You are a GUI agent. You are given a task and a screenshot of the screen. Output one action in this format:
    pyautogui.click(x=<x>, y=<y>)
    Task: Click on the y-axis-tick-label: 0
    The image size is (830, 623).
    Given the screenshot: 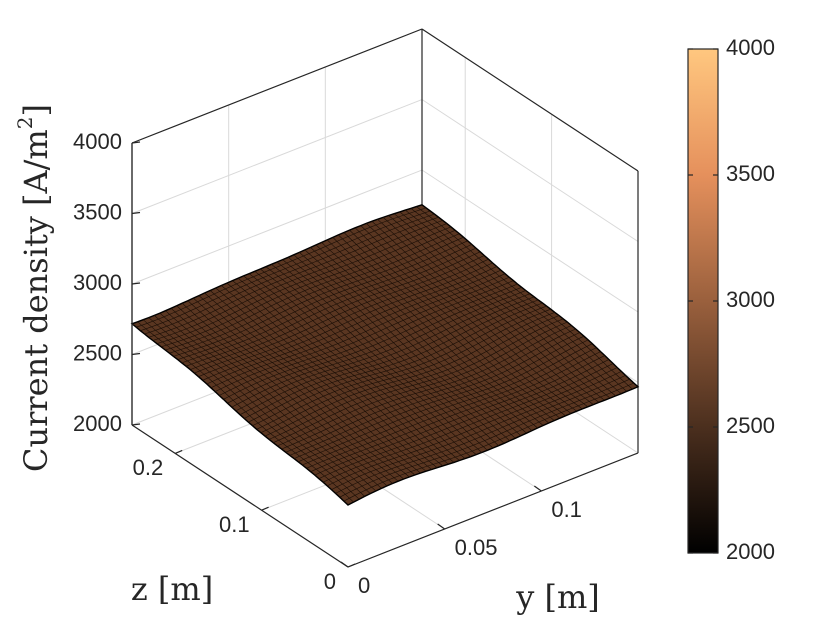 What is the action you would take?
    pyautogui.click(x=364, y=585)
    